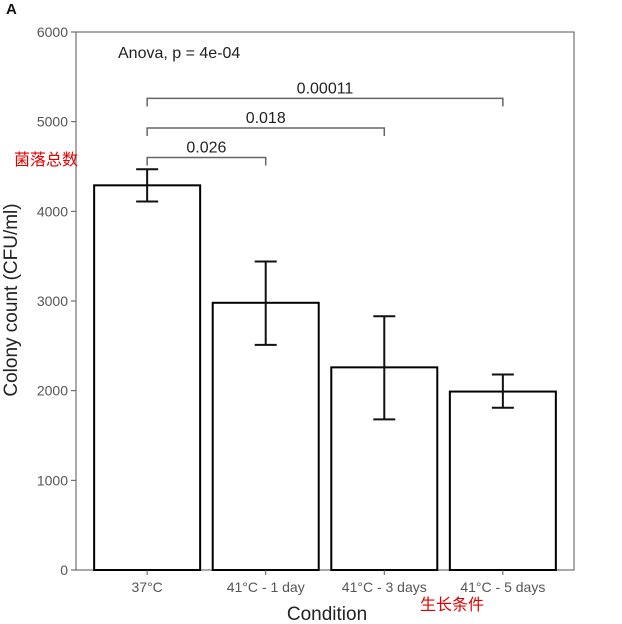 Image resolution: width=622 pixels, height=624 pixels. I want to click on x-axis-title: Condition, so click(327, 614).